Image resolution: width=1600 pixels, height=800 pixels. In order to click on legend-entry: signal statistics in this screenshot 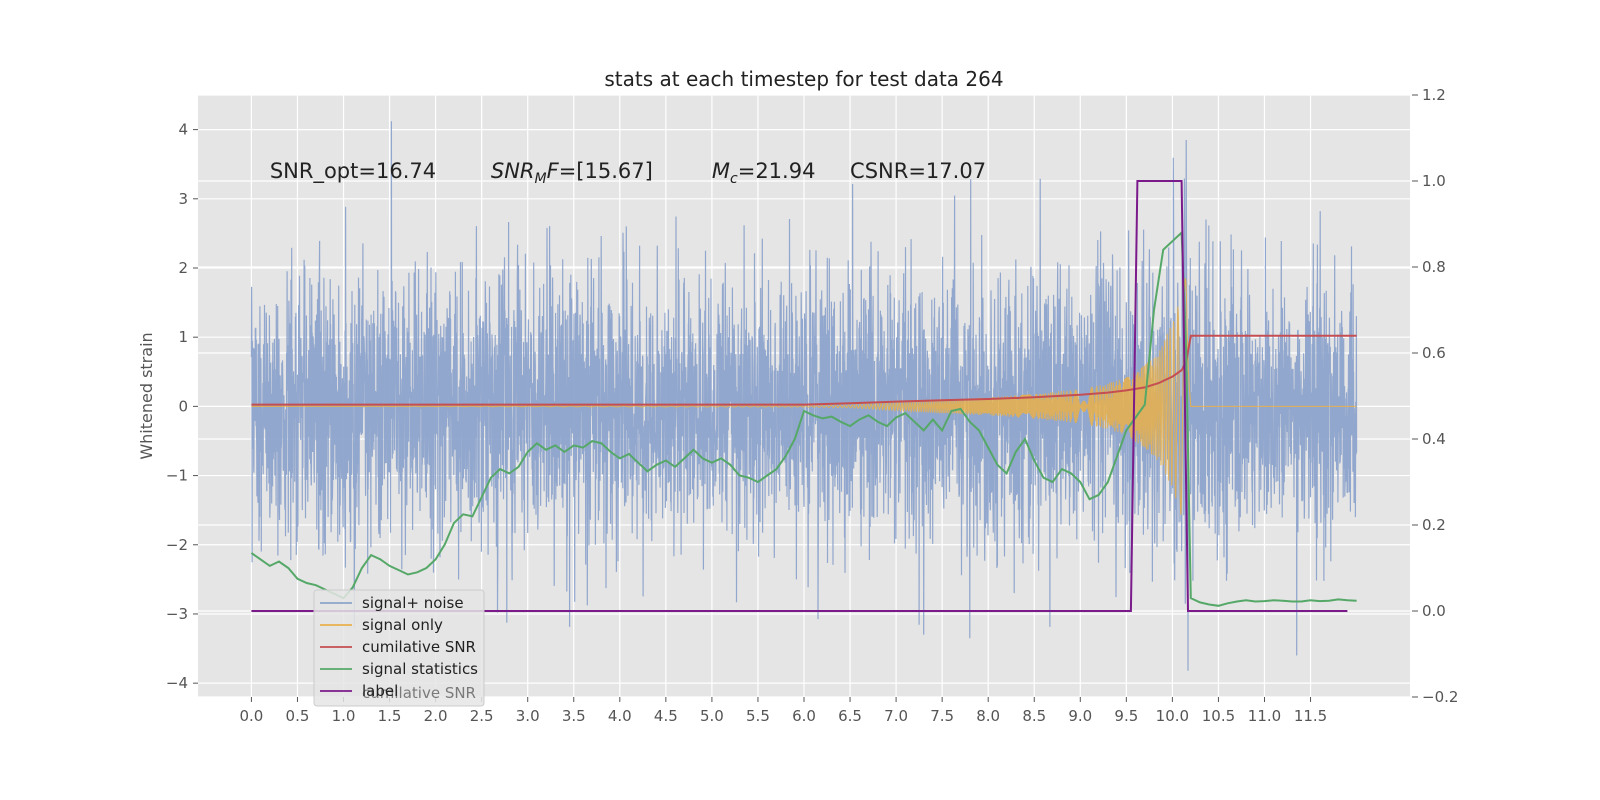, I will do `click(420, 669)`.